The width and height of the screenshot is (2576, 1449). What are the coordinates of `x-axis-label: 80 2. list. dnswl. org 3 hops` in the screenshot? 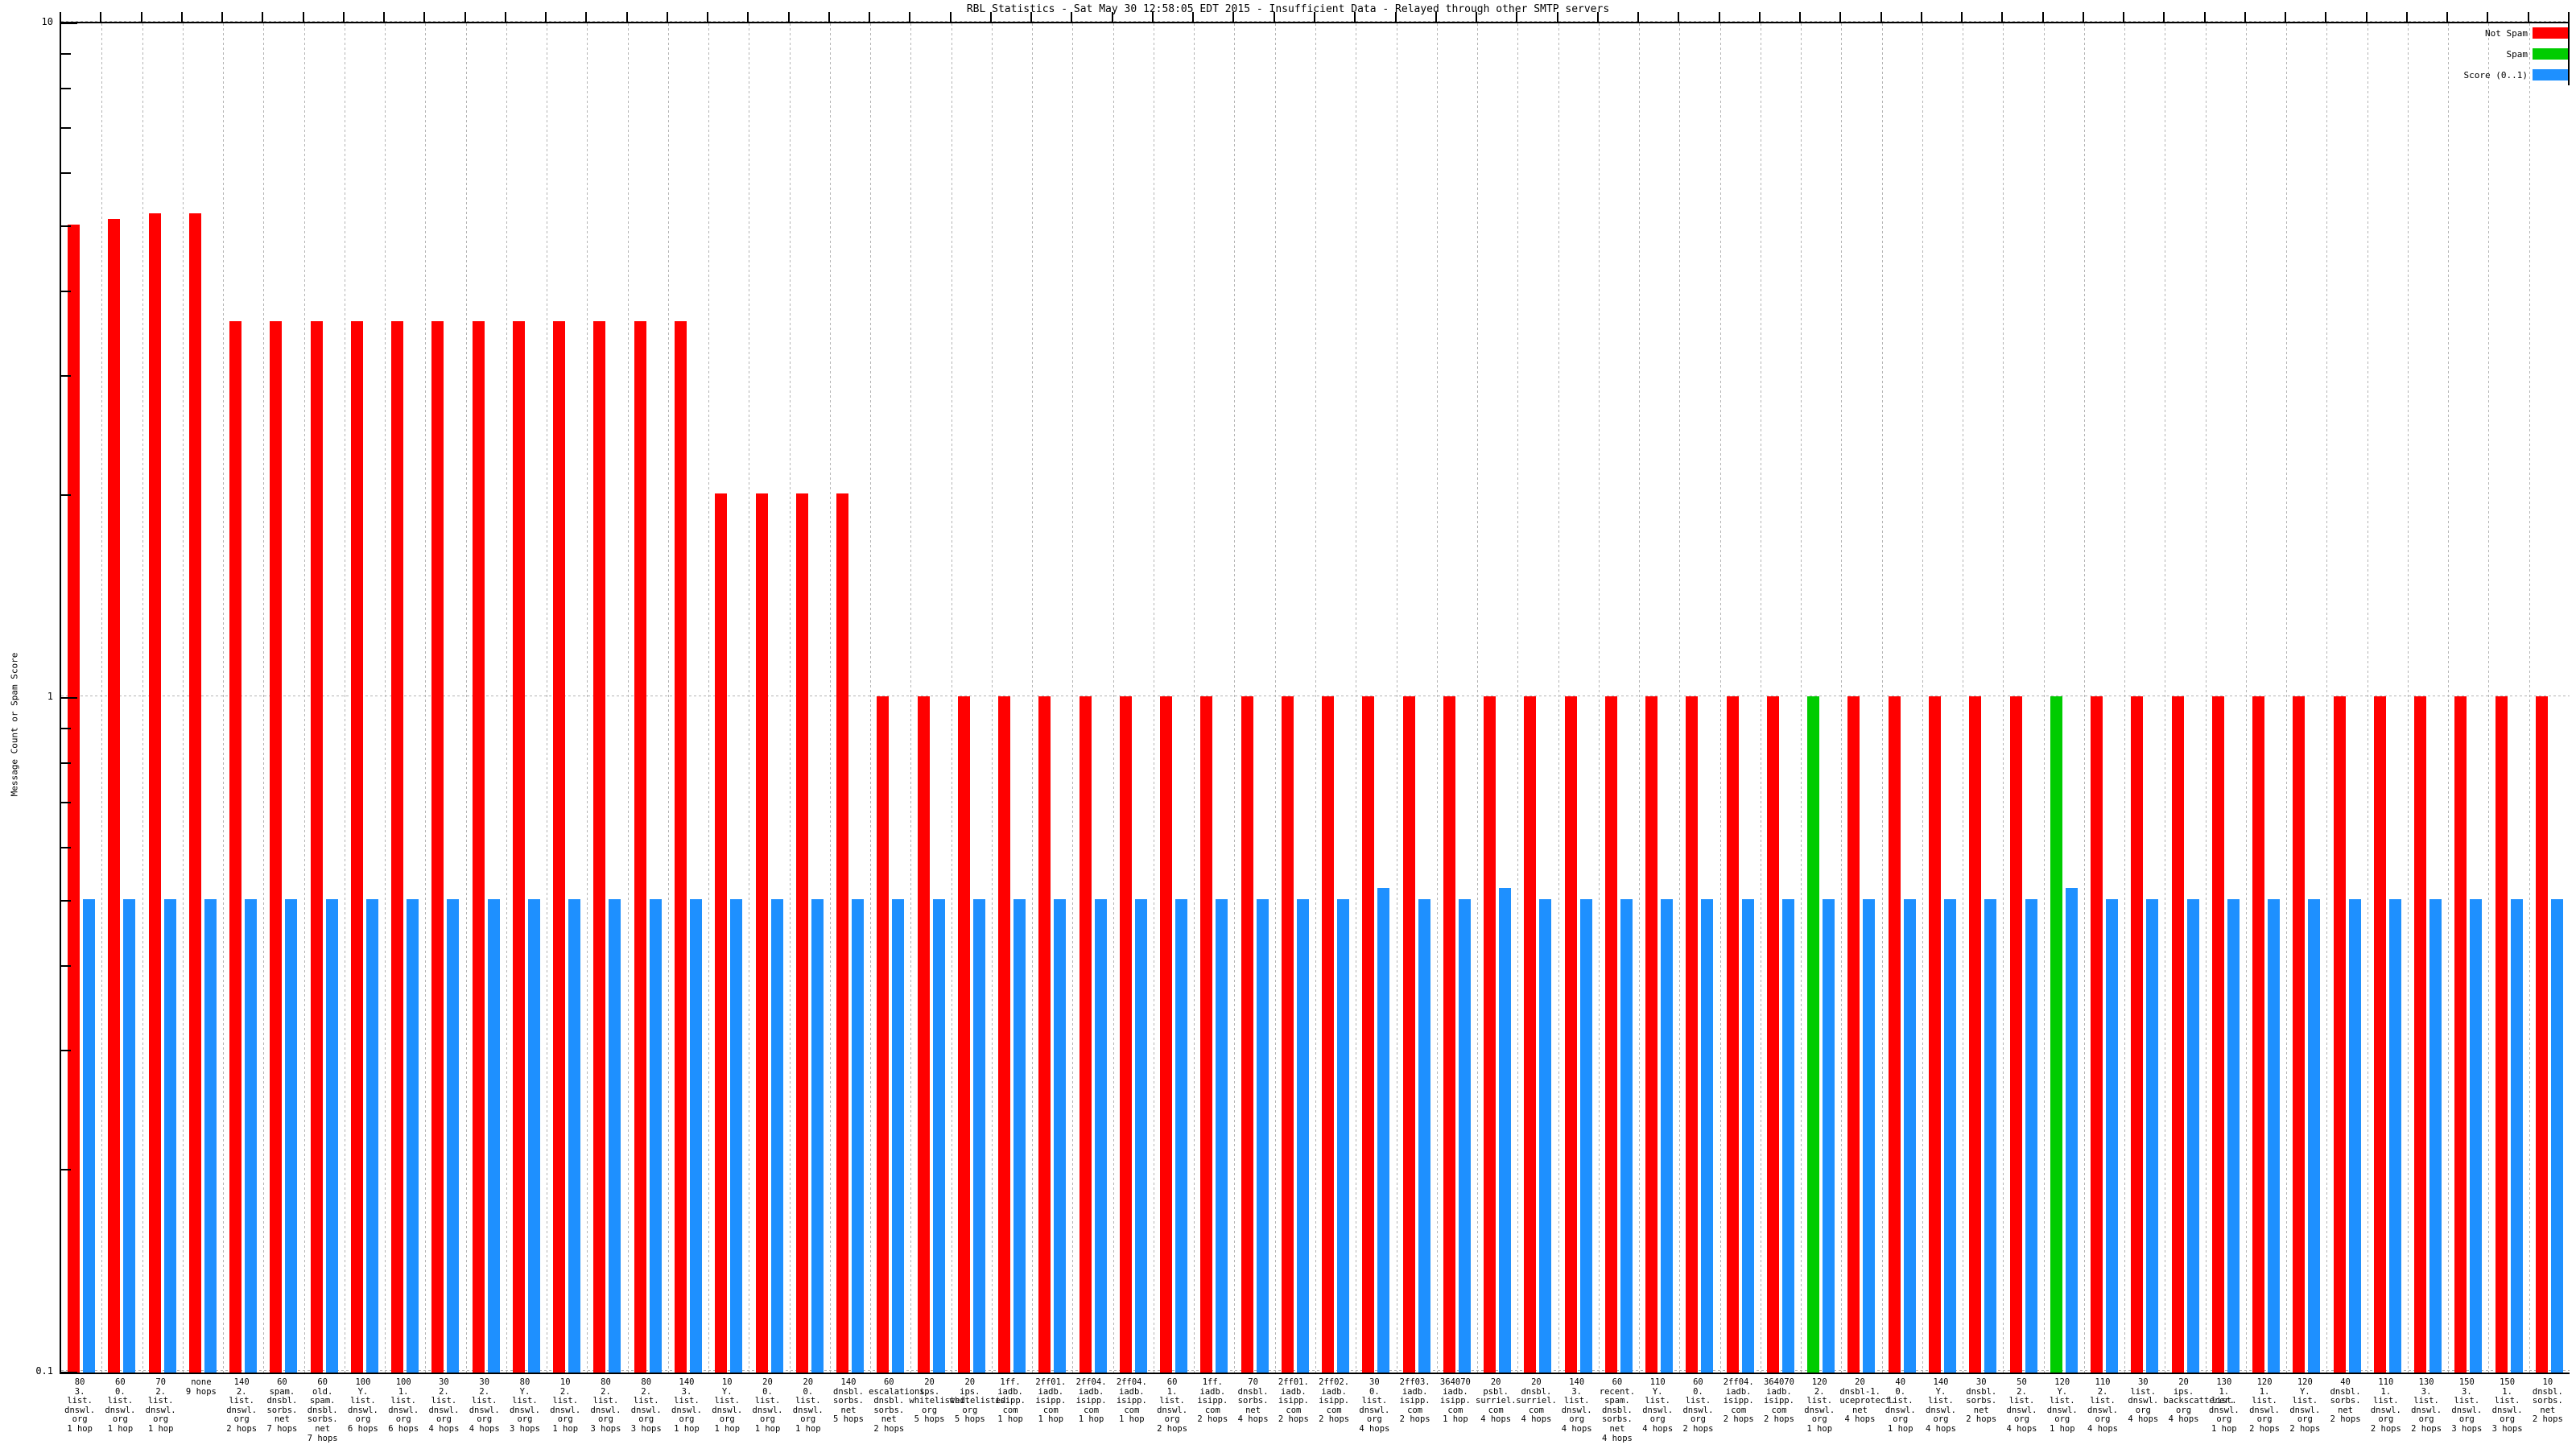 It's located at (605, 1405).